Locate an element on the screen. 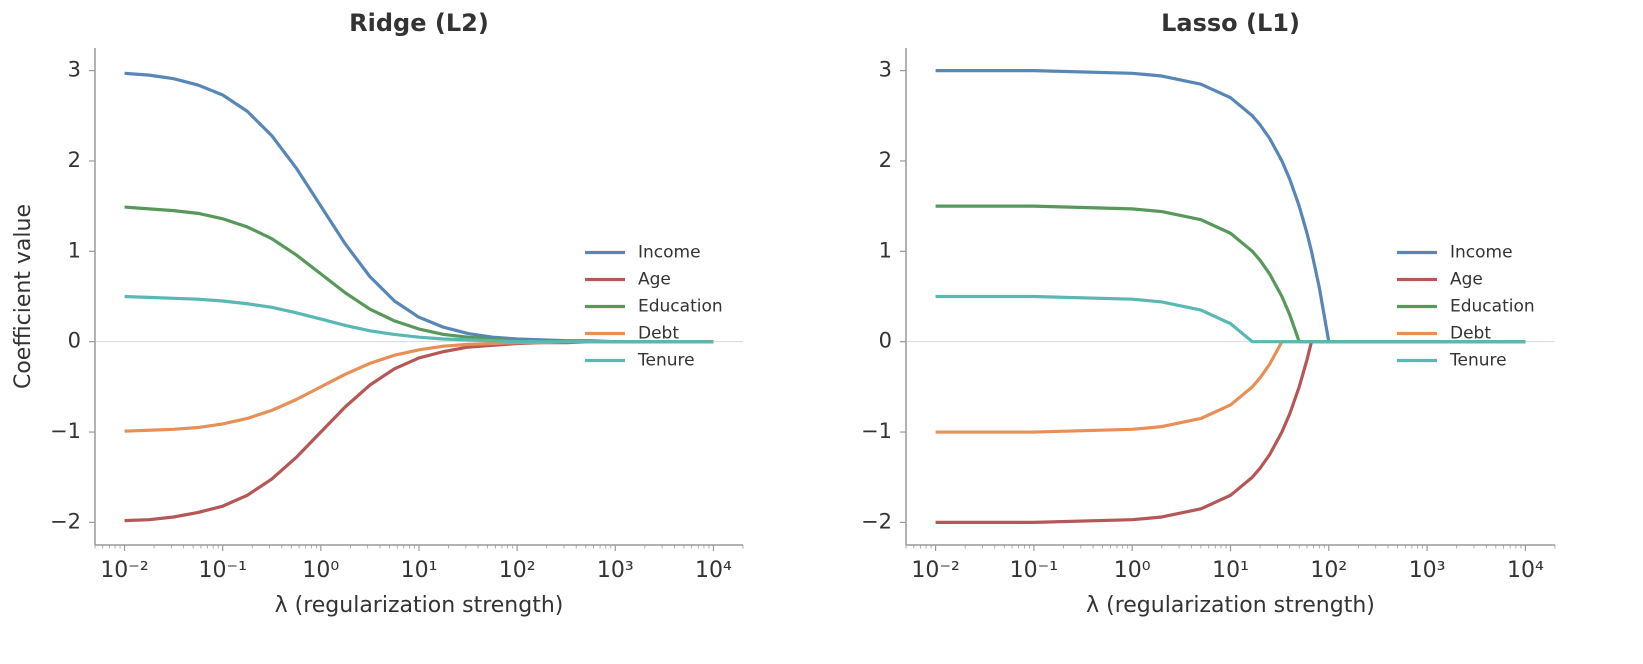 Image resolution: width=1643 pixels, height=664 pixels. y-axis-label: Coefficient value is located at coordinates (23, 296).